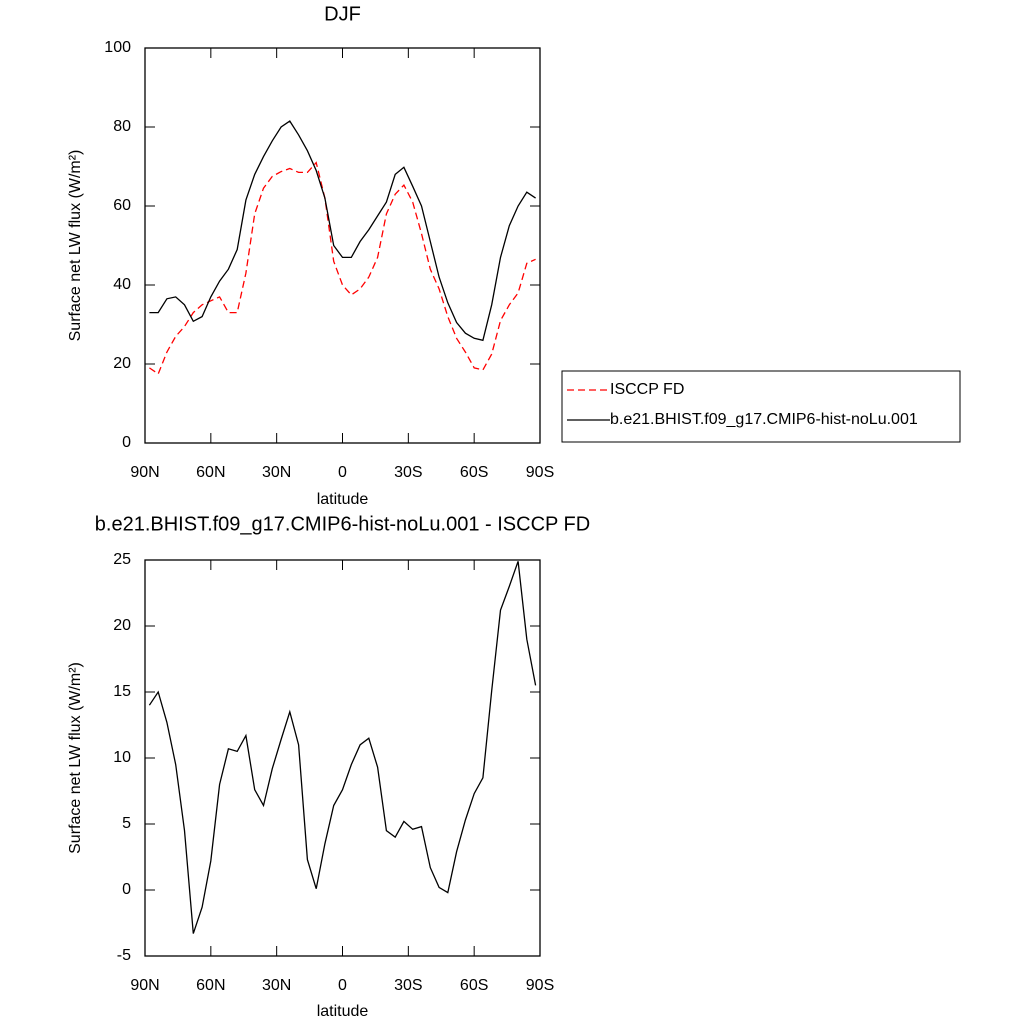 Image resolution: width=1024 pixels, height=1024 pixels. Describe the element at coordinates (122, 757) in the screenshot. I see `y-tick-label: 10` at that location.